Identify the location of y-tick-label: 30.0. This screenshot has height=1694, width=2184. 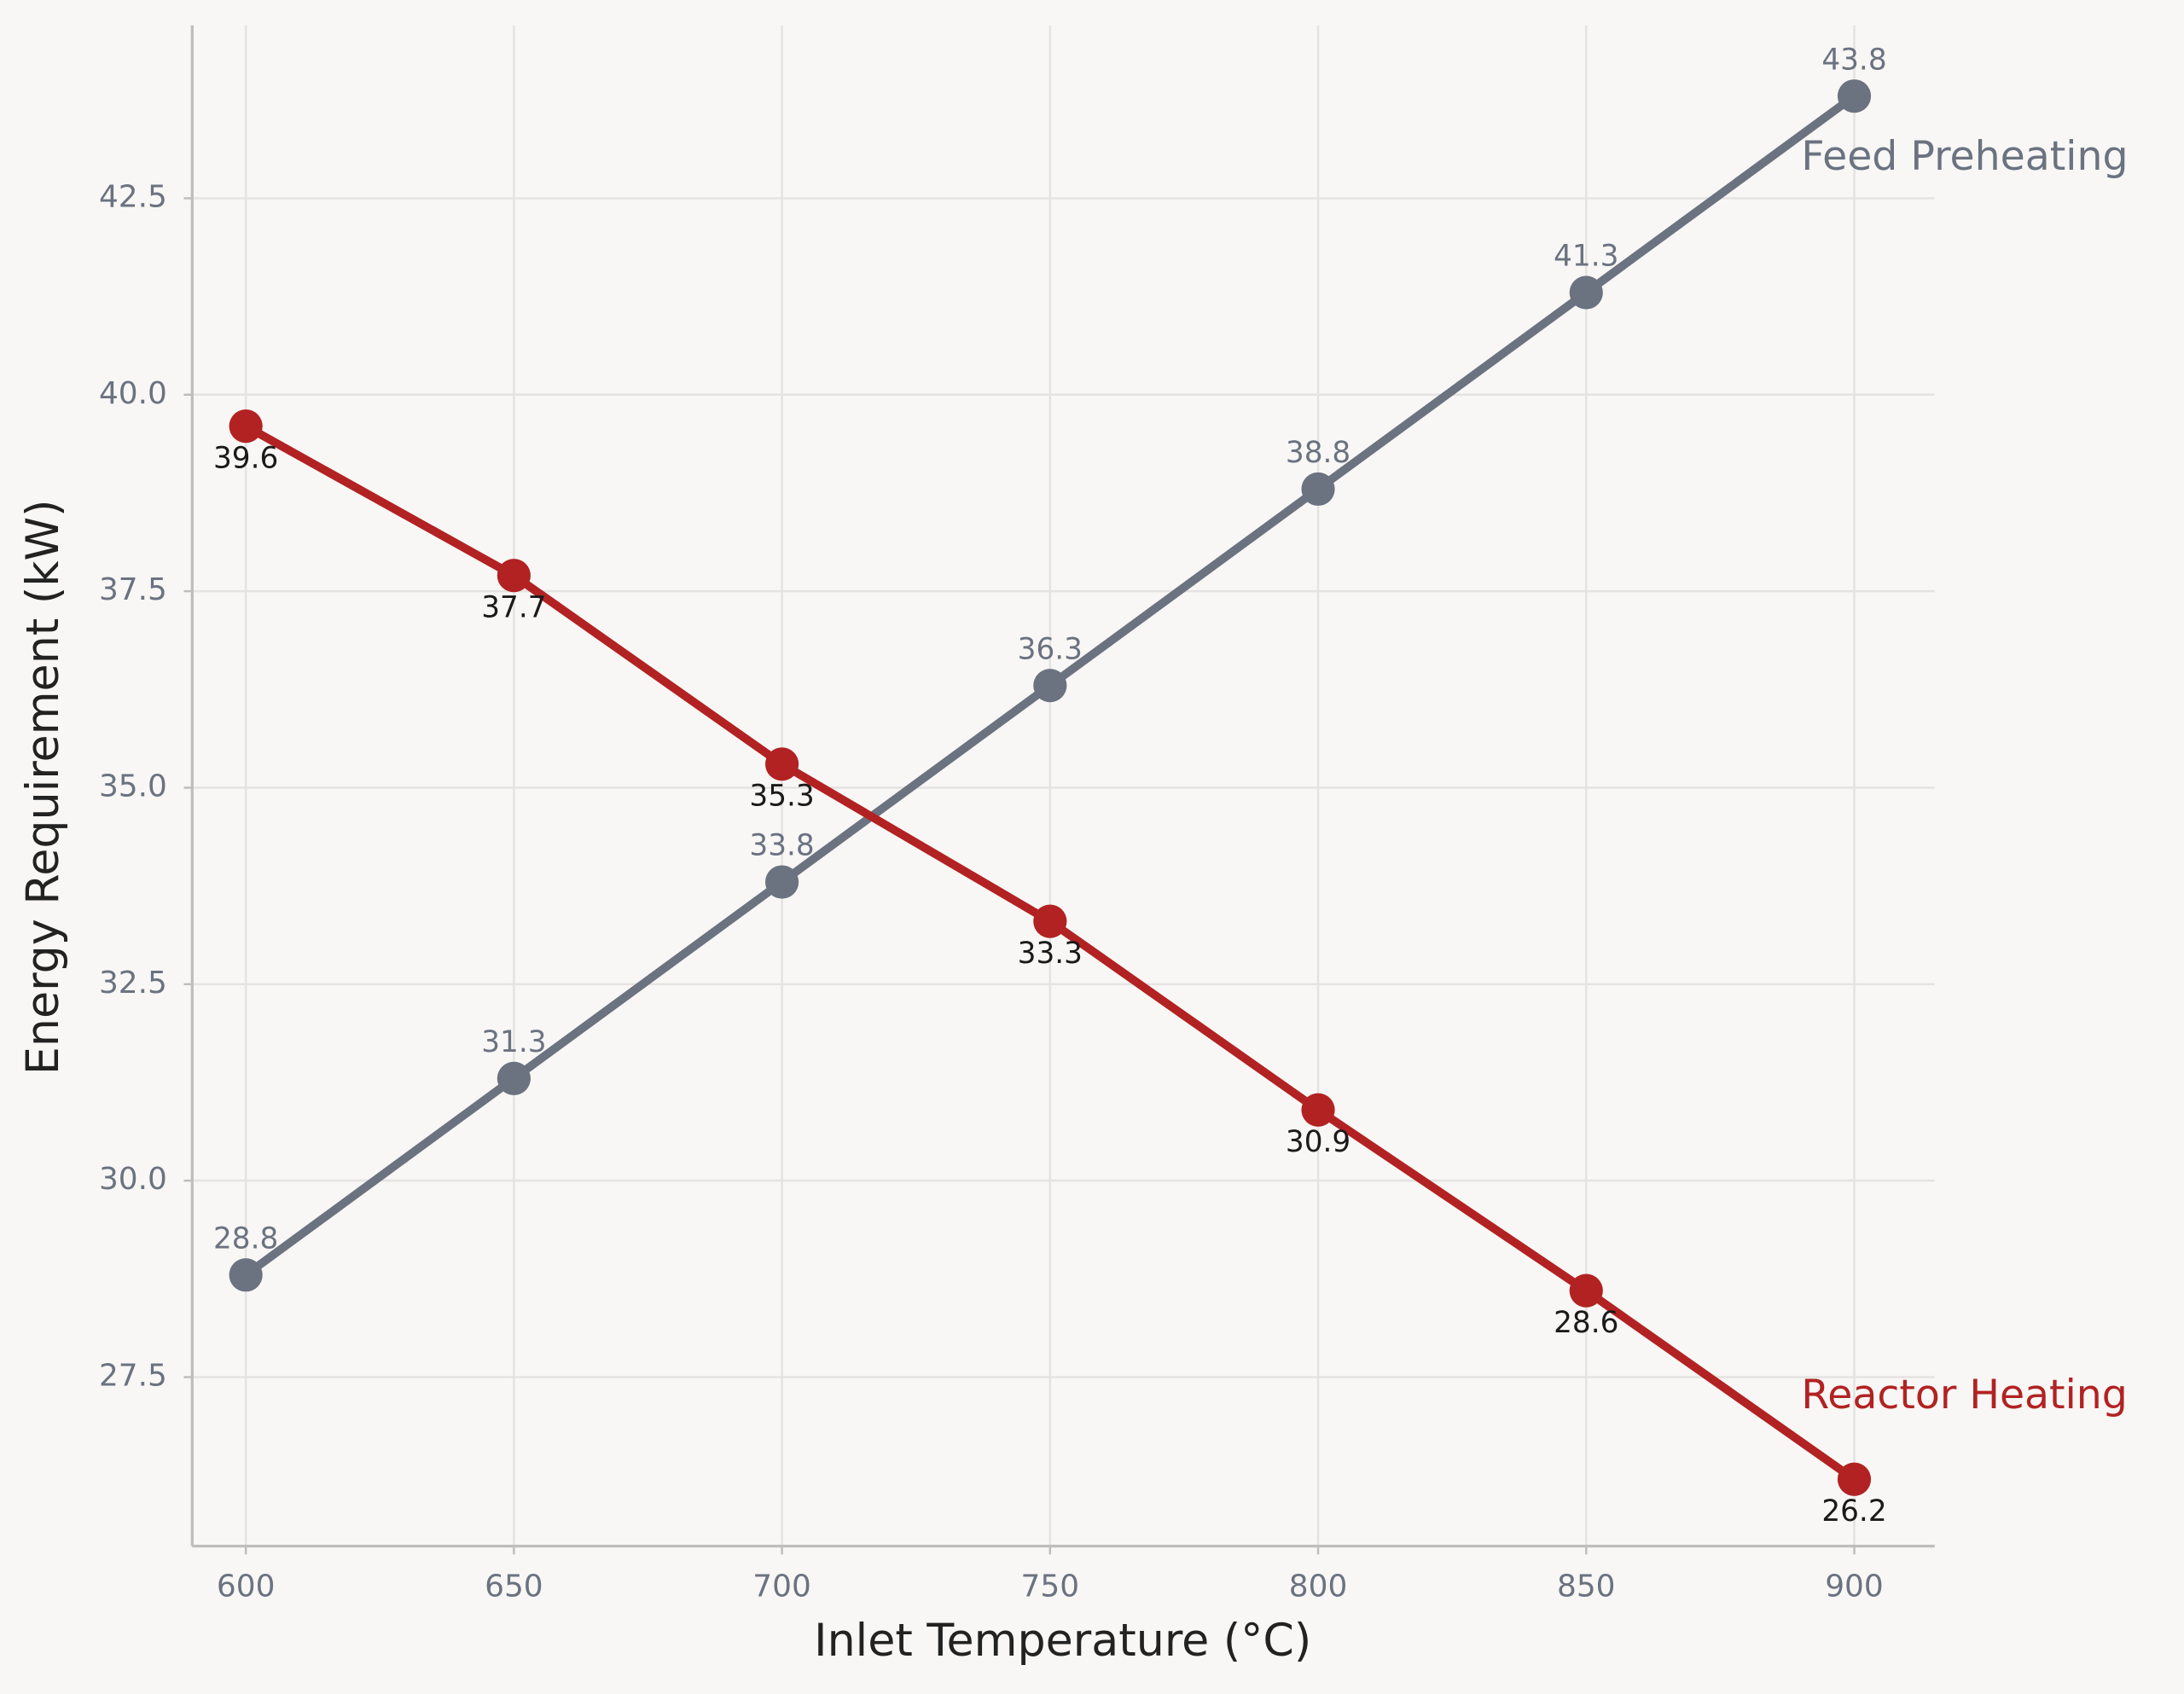
(133, 1180).